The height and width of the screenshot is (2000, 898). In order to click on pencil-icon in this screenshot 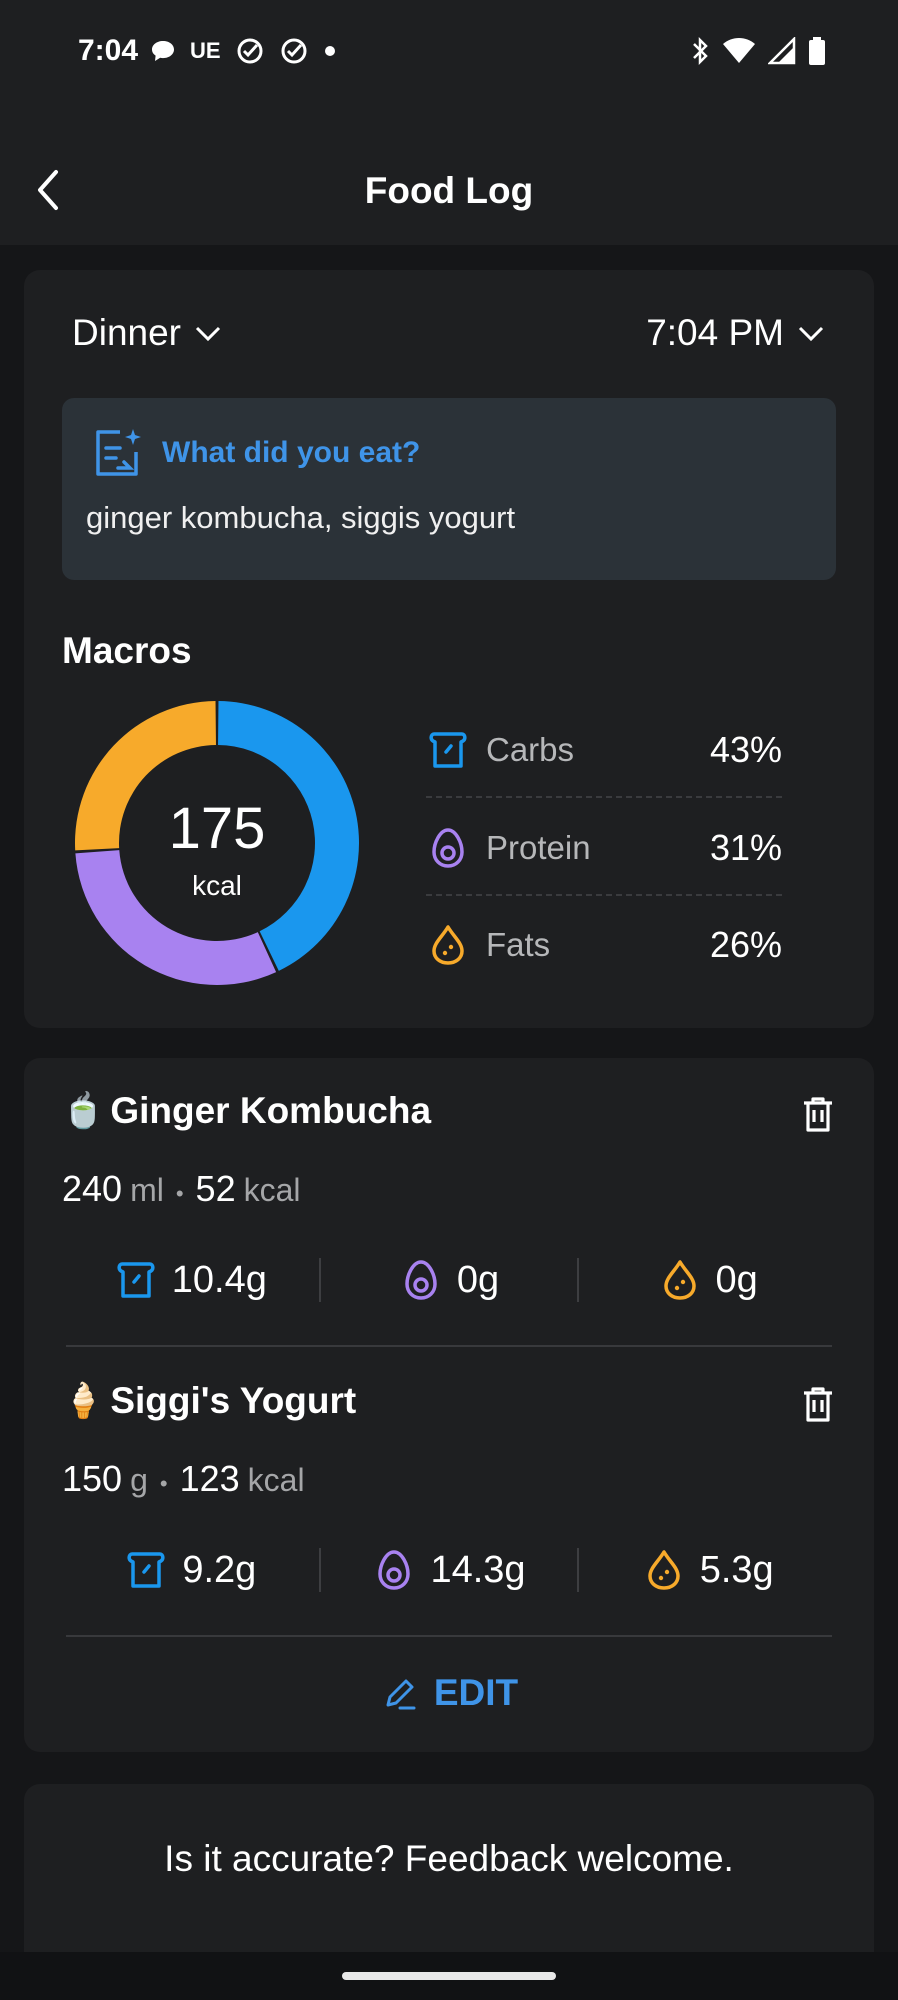, I will do `click(401, 1694)`.